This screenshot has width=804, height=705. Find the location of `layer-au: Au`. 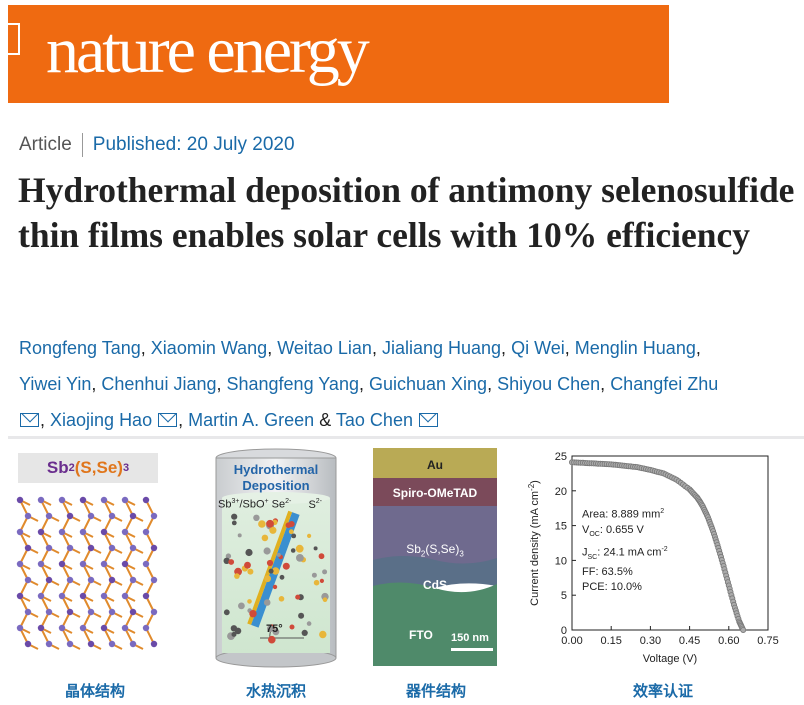

layer-au: Au is located at coordinates (435, 465).